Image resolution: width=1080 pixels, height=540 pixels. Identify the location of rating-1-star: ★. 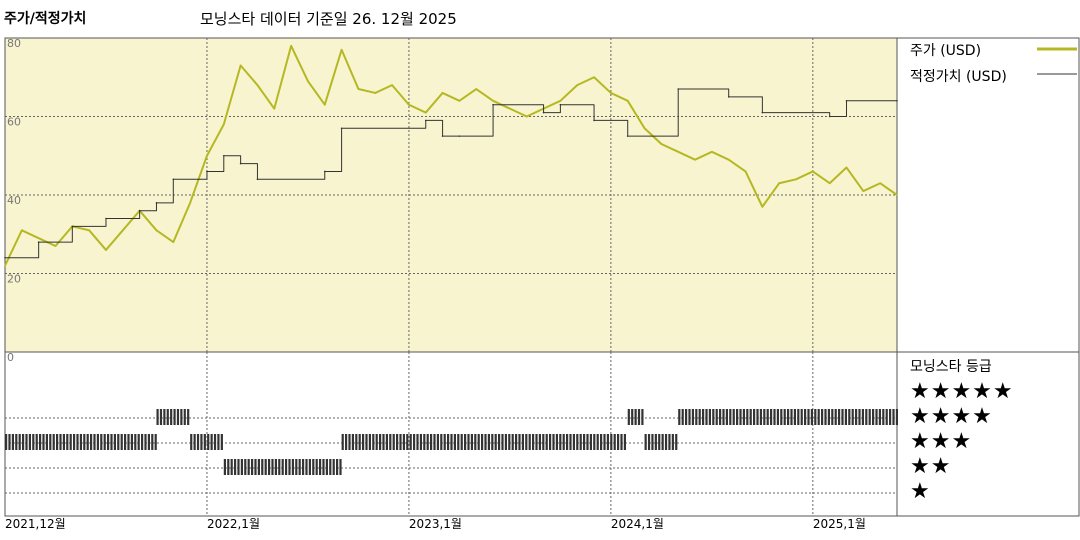
(920, 491).